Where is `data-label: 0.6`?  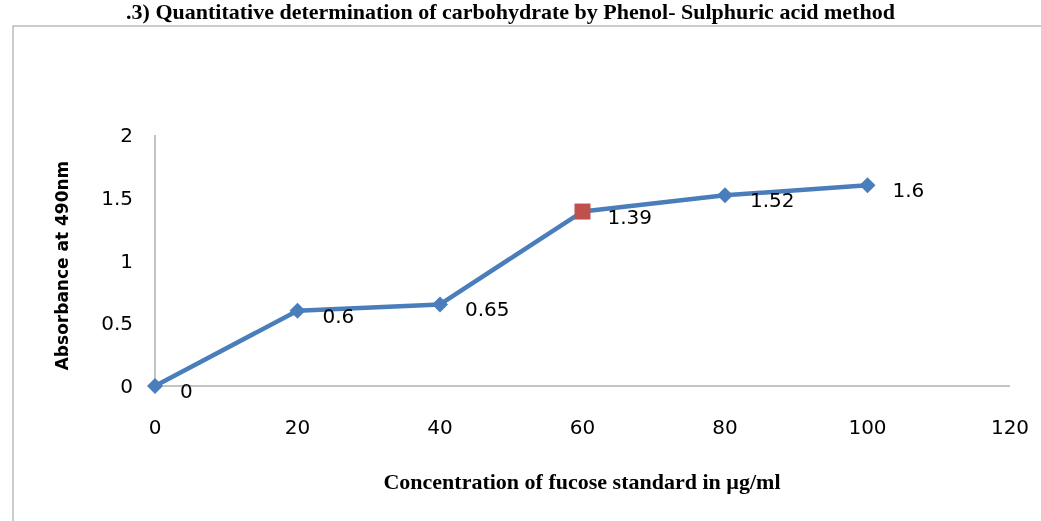 data-label: 0.6 is located at coordinates (338, 315).